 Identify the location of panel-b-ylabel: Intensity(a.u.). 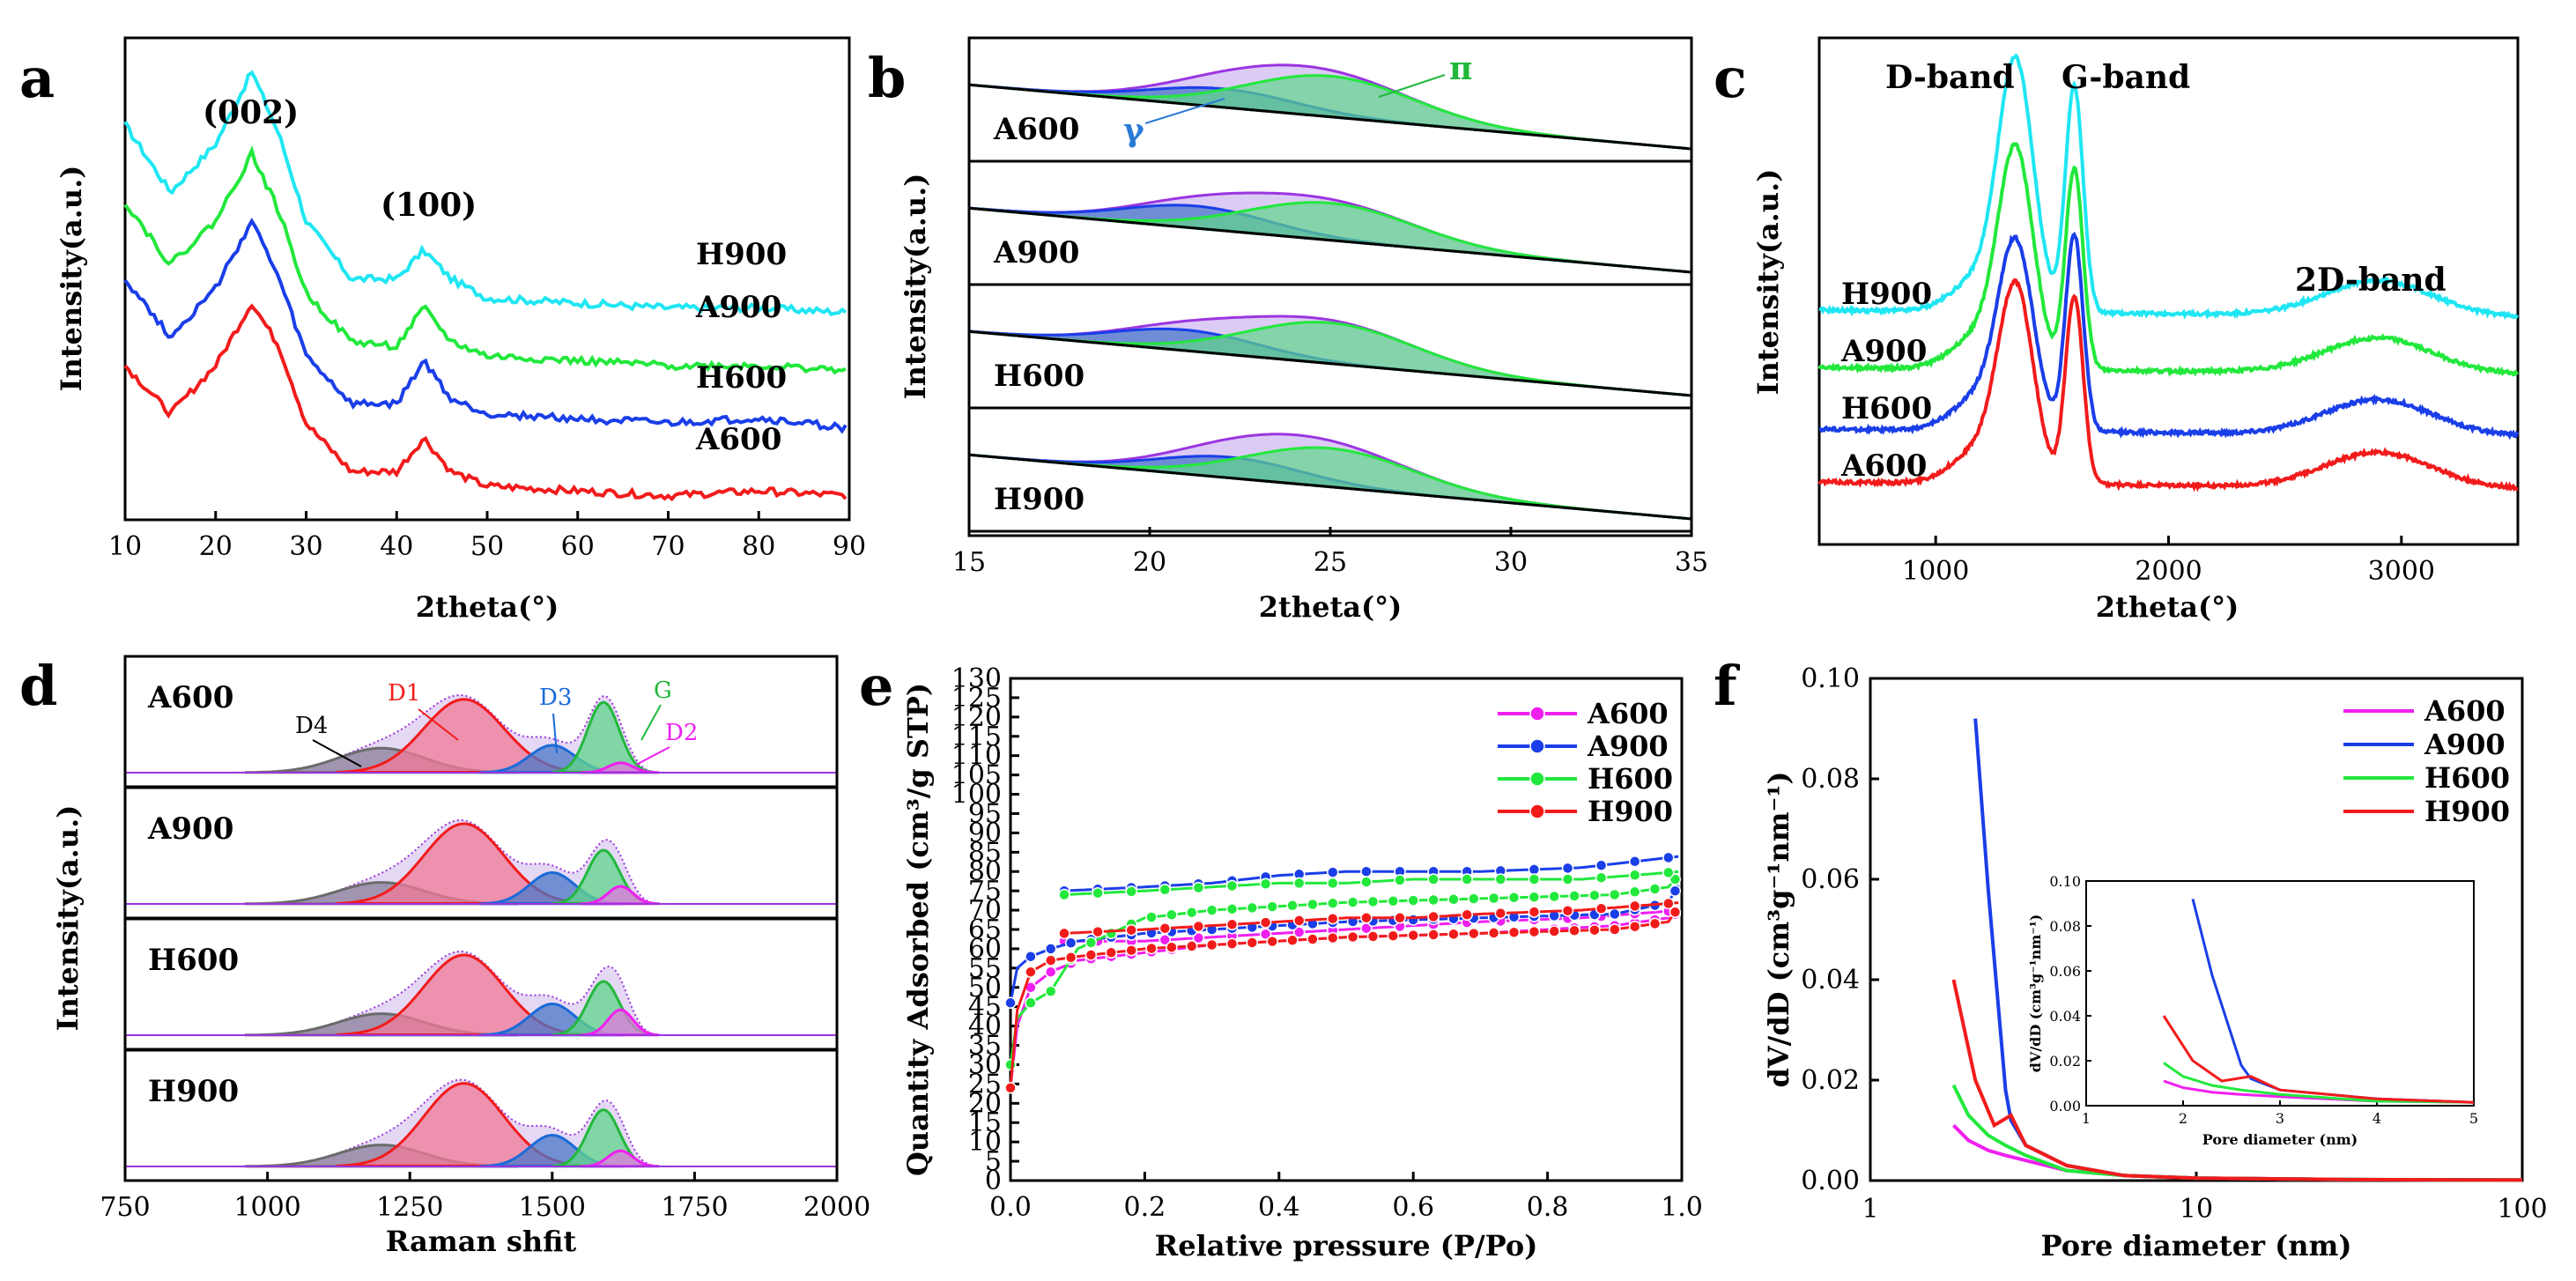
(915, 287).